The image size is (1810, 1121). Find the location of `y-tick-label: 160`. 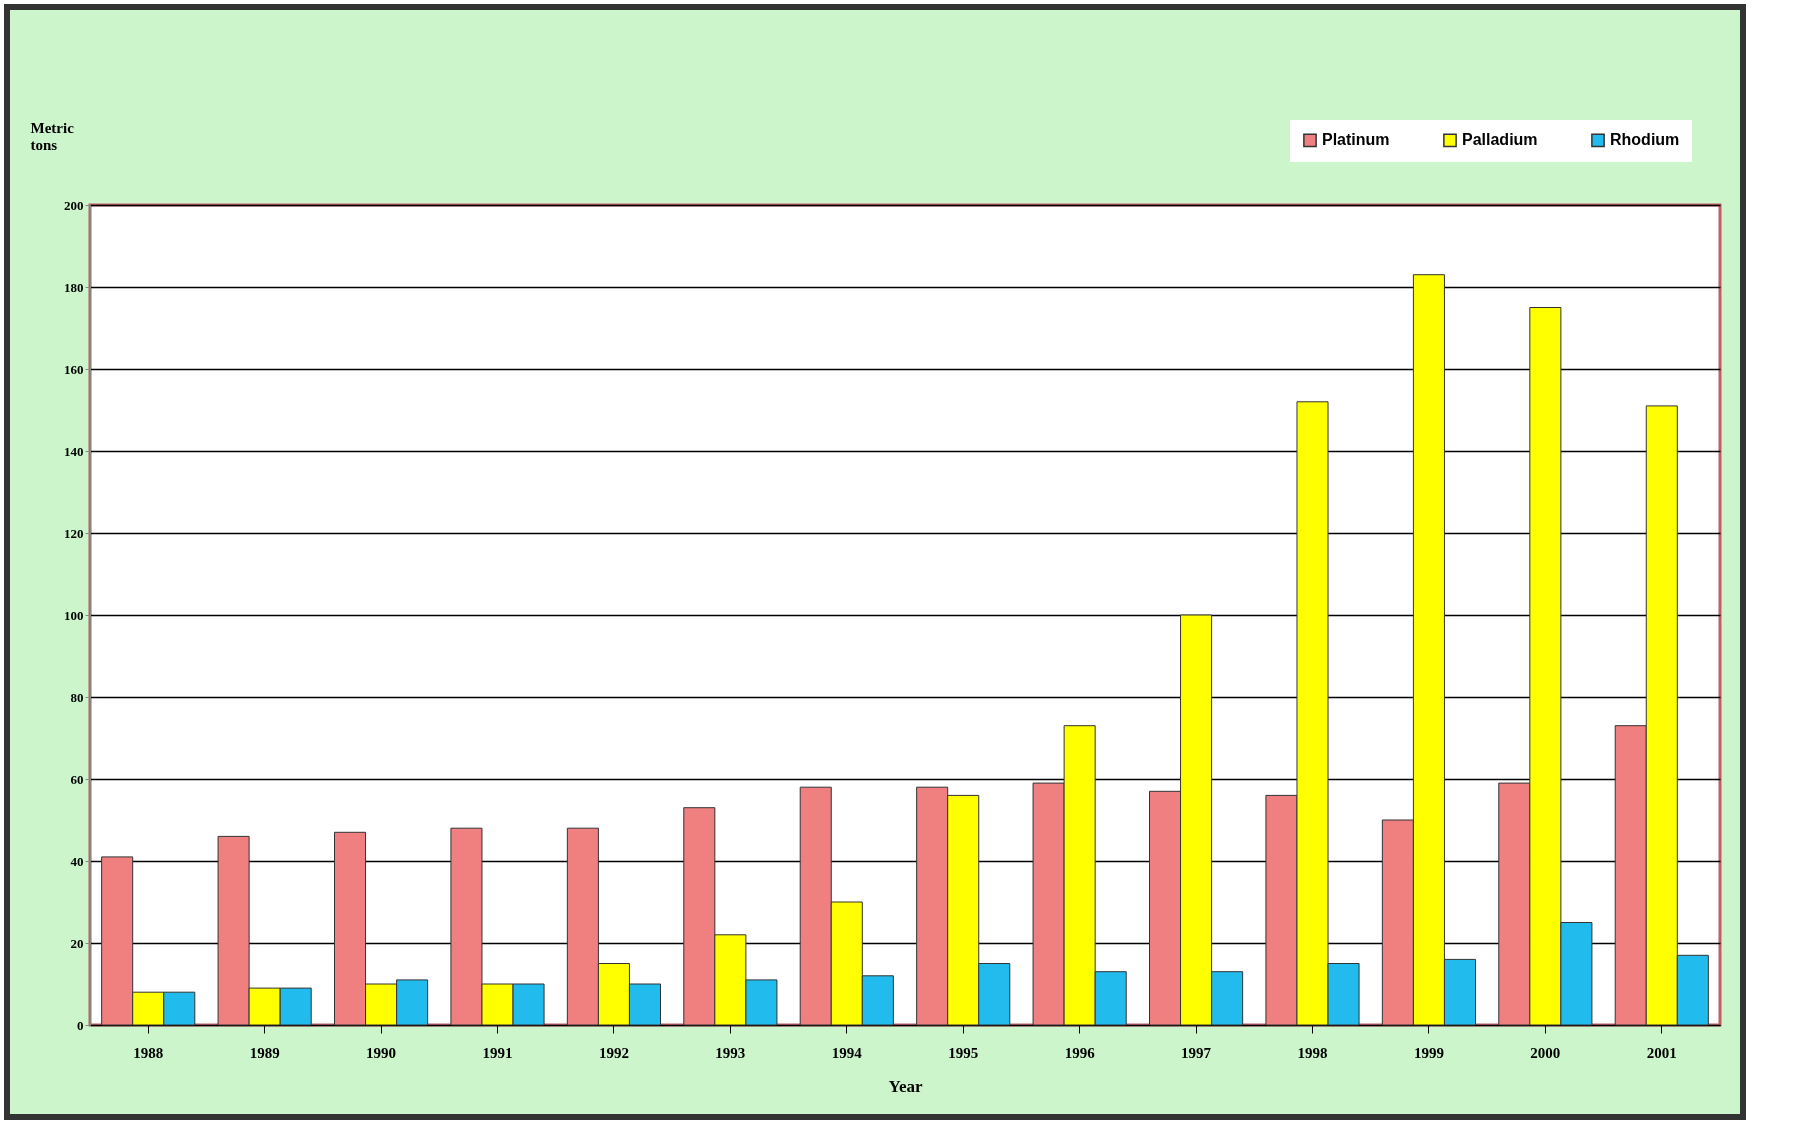

y-tick-label: 160 is located at coordinates (74, 369).